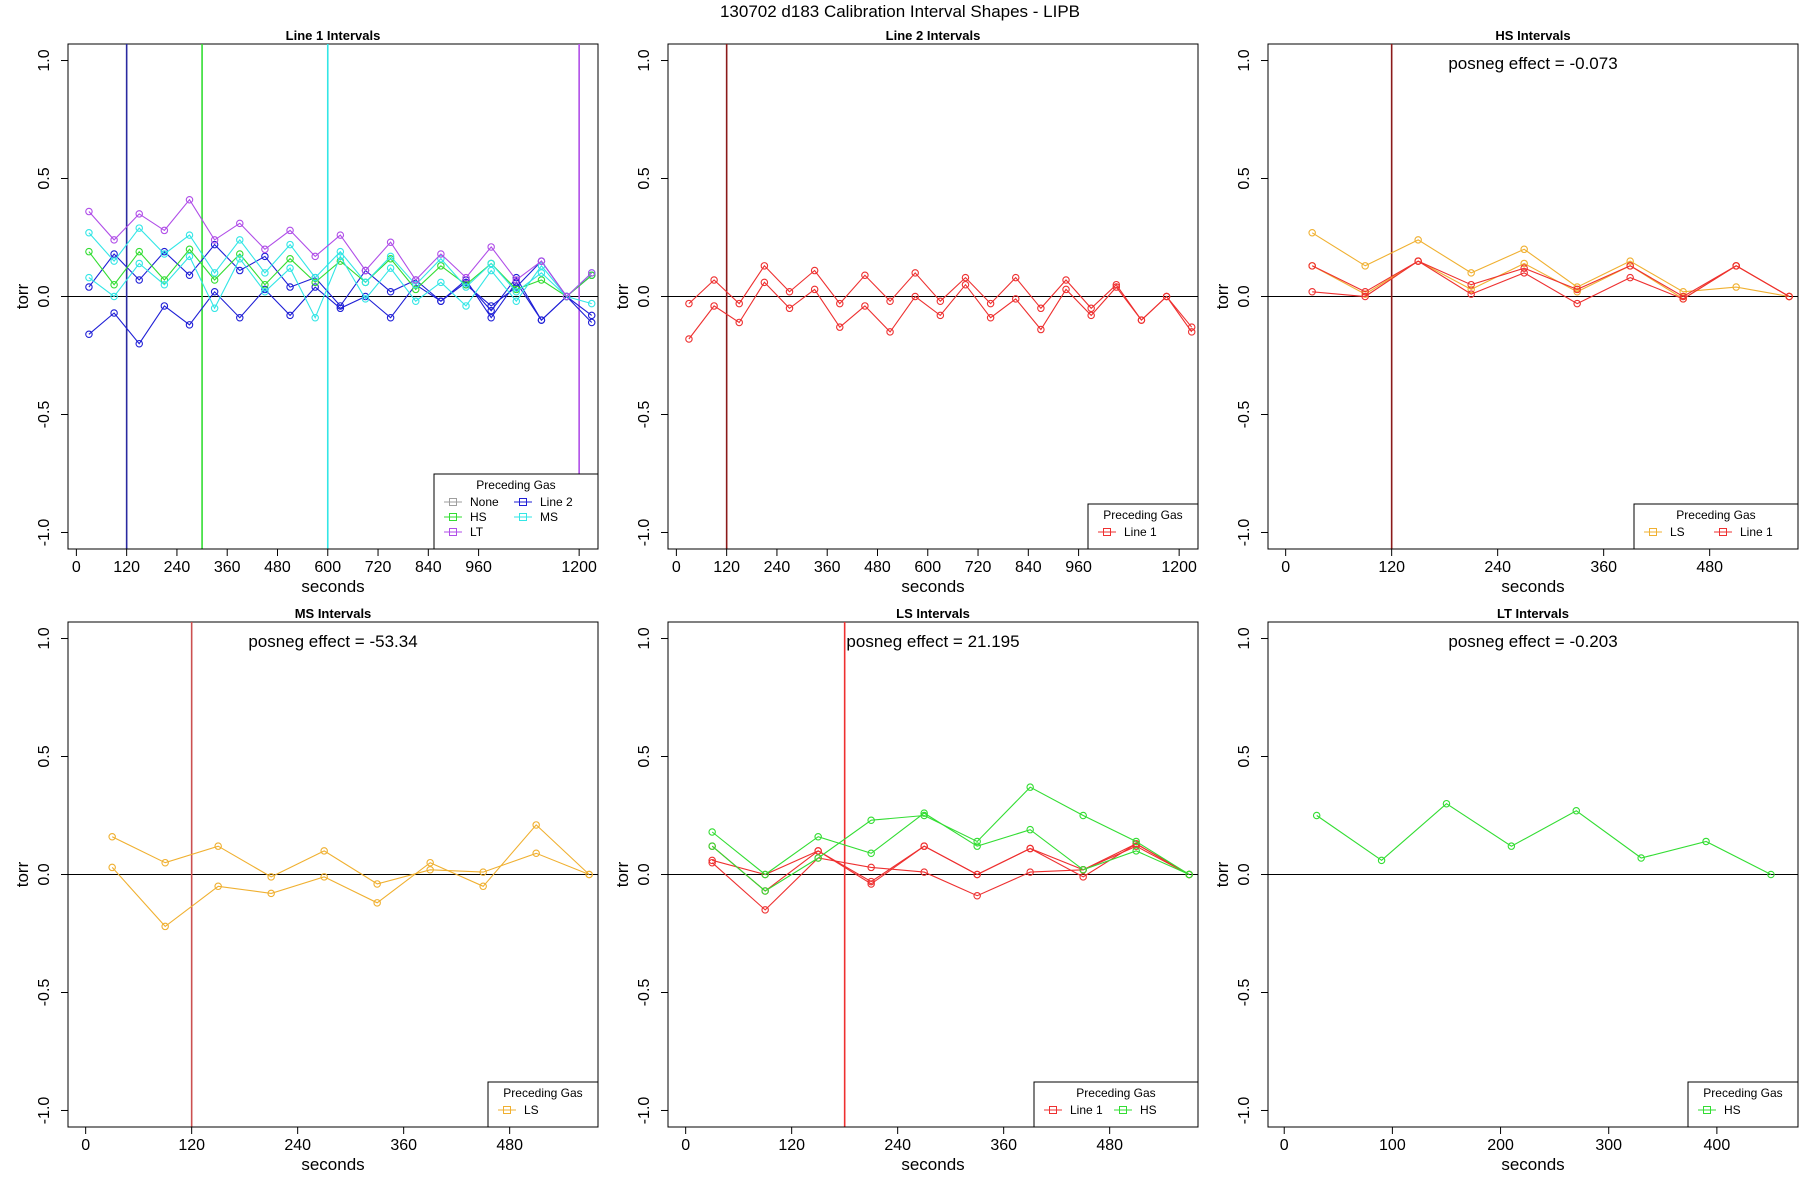 This screenshot has width=1800, height=1200. Describe the element at coordinates (933, 35) in the screenshot. I see `panel-title: Line 2 Intervals` at that location.